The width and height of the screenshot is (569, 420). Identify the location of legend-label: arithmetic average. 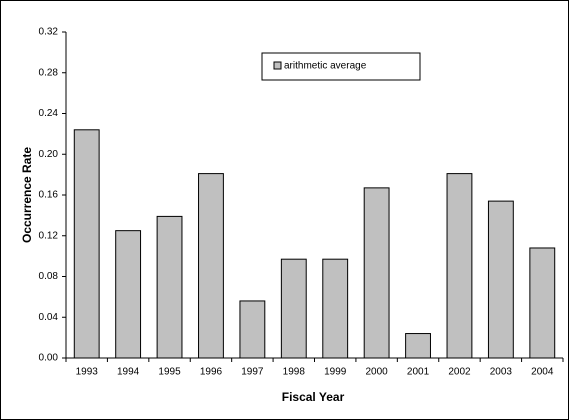
(325, 66).